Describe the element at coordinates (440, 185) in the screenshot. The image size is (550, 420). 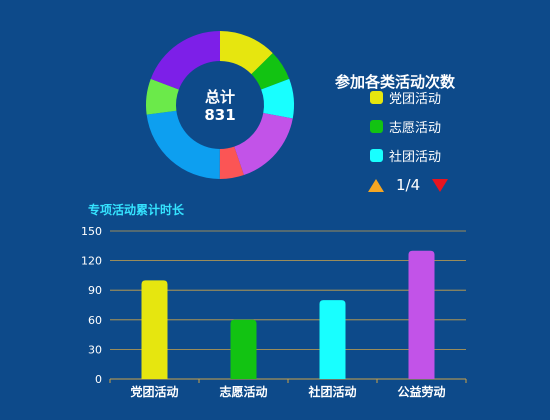
I see `pager-next-icon` at that location.